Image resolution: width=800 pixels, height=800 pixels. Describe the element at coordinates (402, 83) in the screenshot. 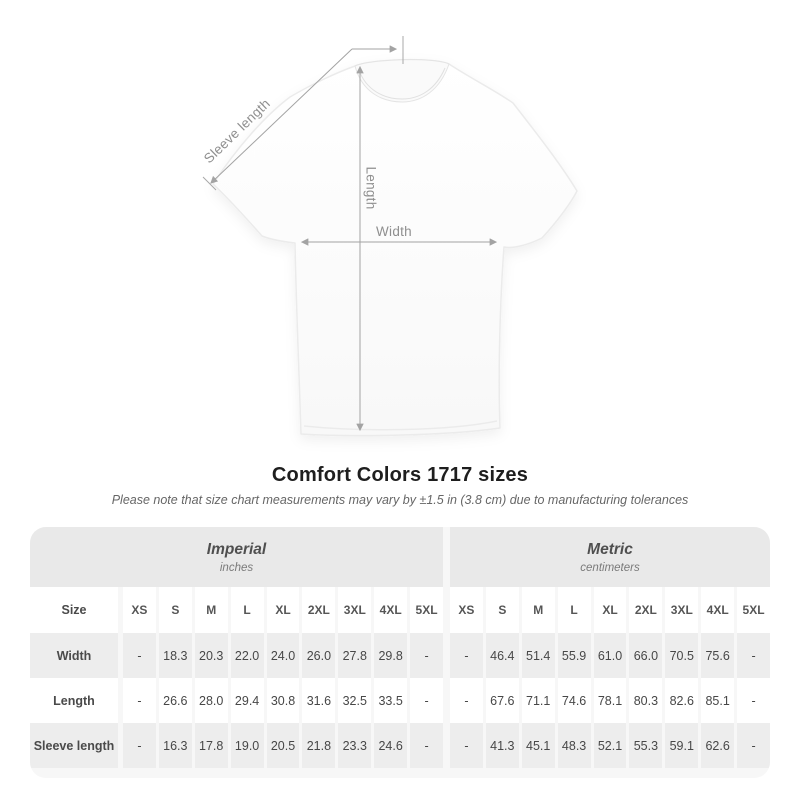

I see `tshirt-collar-rib` at that location.